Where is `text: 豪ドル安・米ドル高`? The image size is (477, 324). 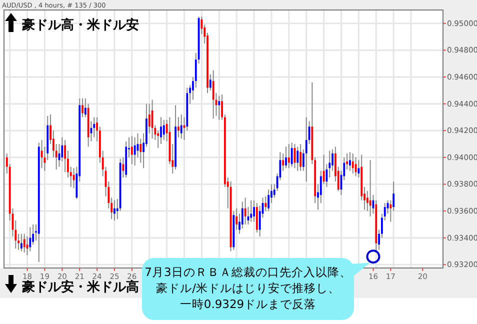
text: 豪ドル安・米ドル高 is located at coordinates (80, 287).